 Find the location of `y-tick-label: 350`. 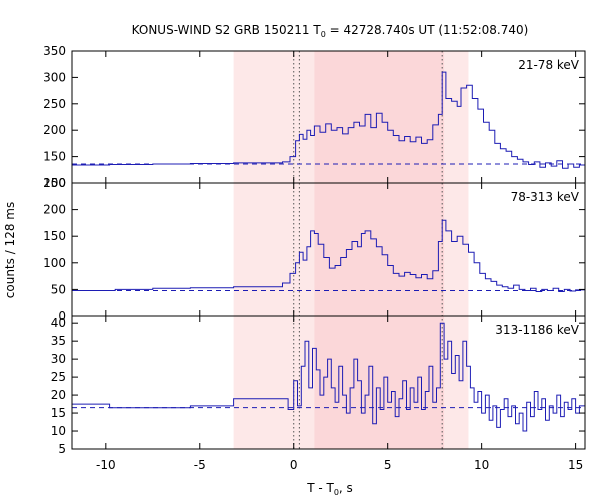

y-tick-label: 350 is located at coordinates (54, 51).